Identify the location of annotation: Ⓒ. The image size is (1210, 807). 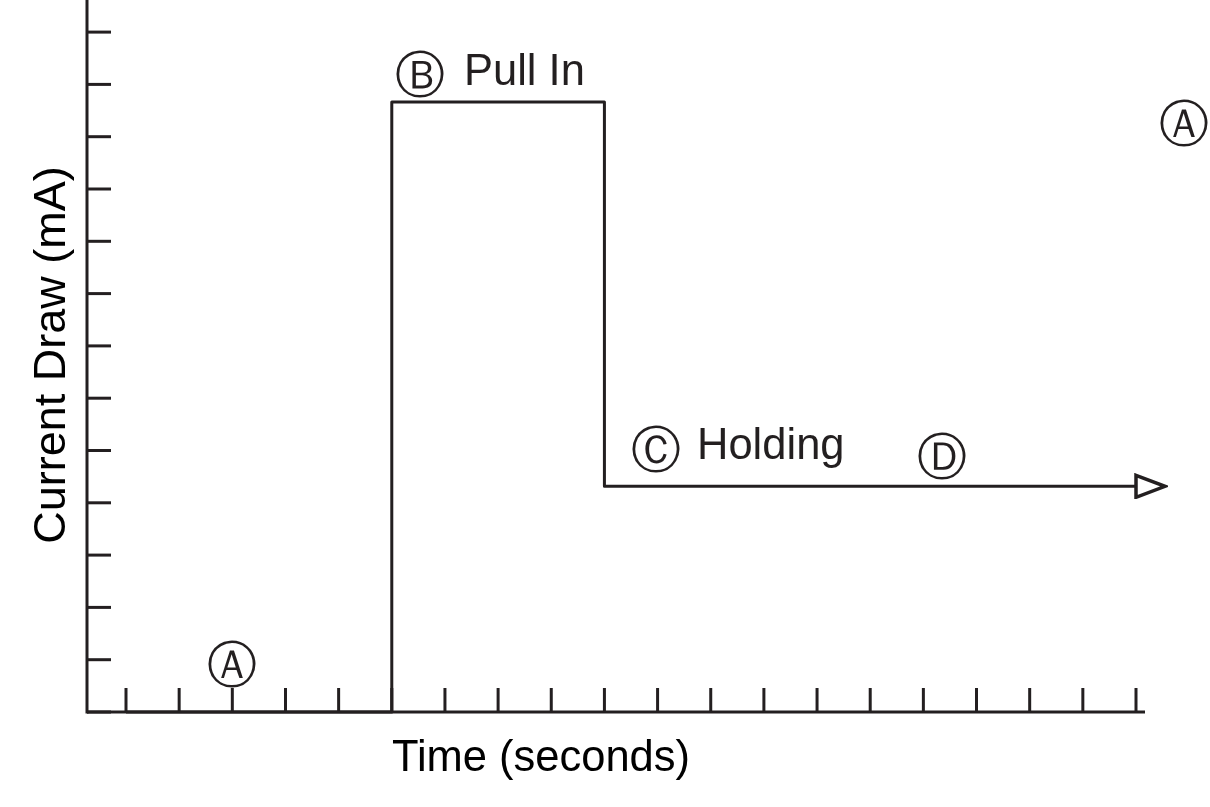
(656, 450).